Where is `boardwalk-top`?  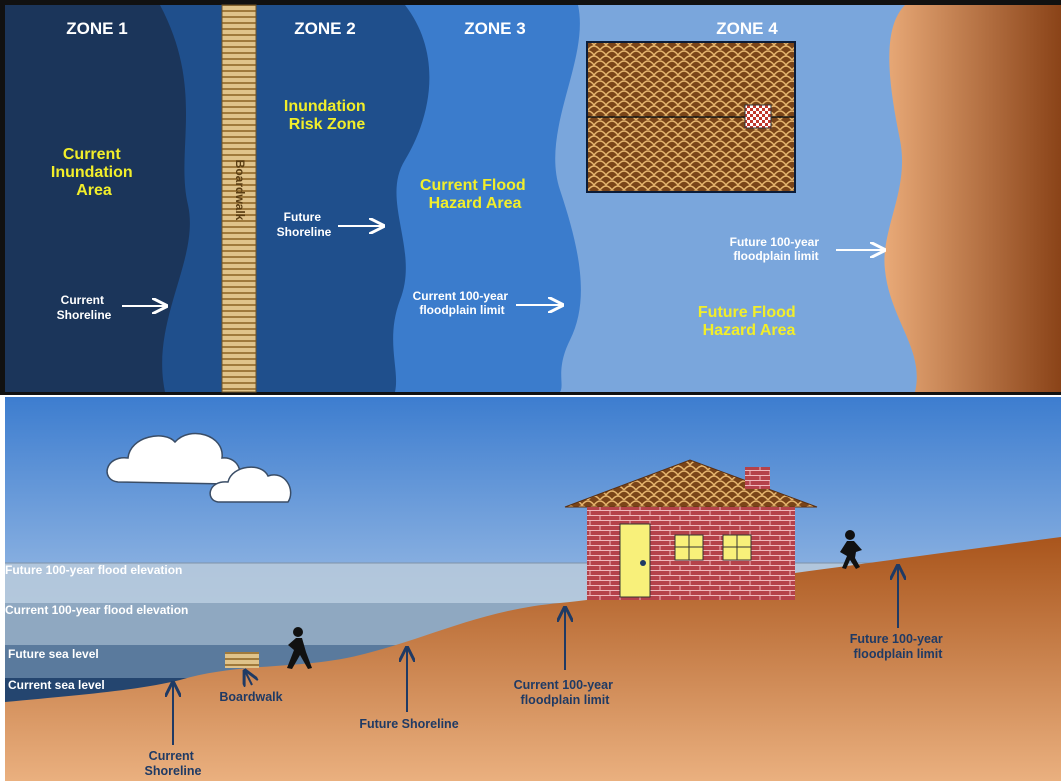 boardwalk-top is located at coordinates (239, 198).